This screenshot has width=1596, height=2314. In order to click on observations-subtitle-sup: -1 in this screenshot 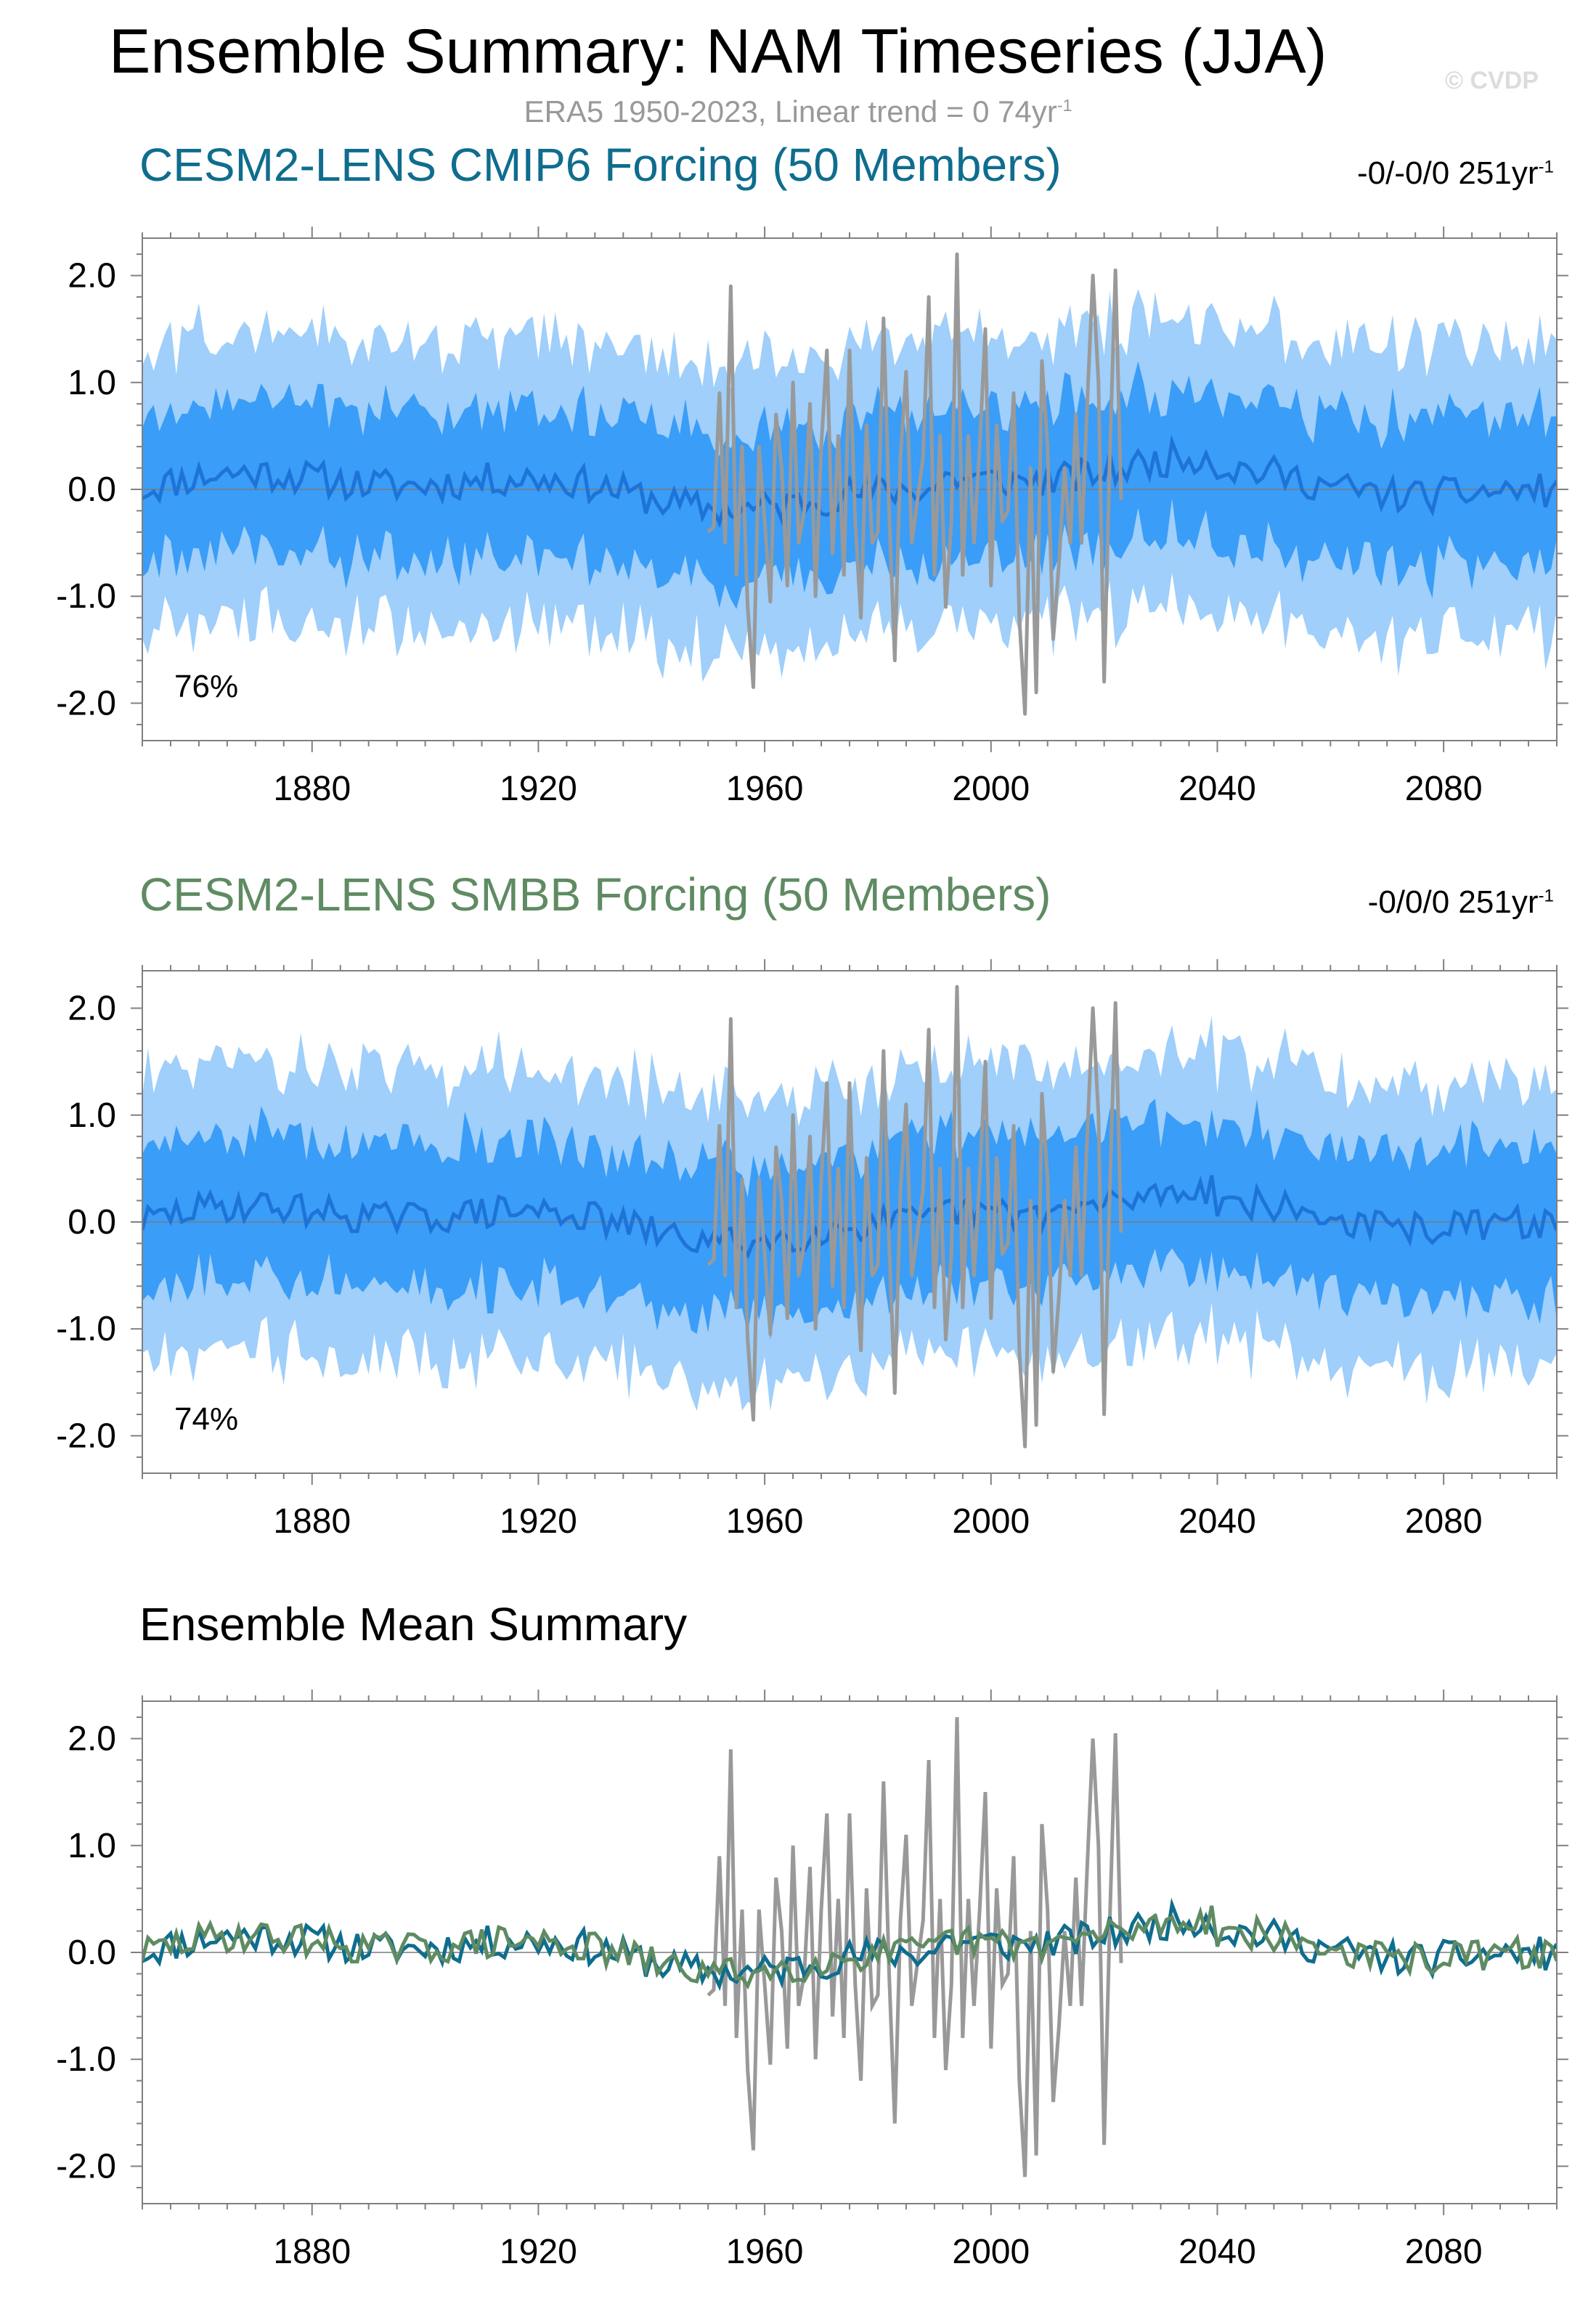, I will do `click(1064, 105)`.